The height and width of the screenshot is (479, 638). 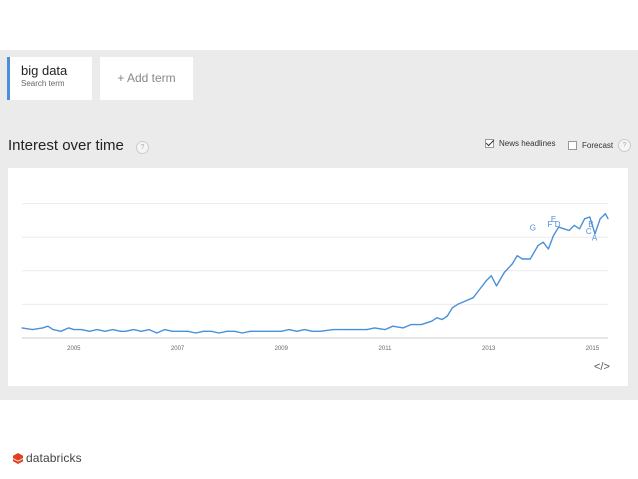 I want to click on forecast-toggle: Forecast ?, so click(x=600, y=145).